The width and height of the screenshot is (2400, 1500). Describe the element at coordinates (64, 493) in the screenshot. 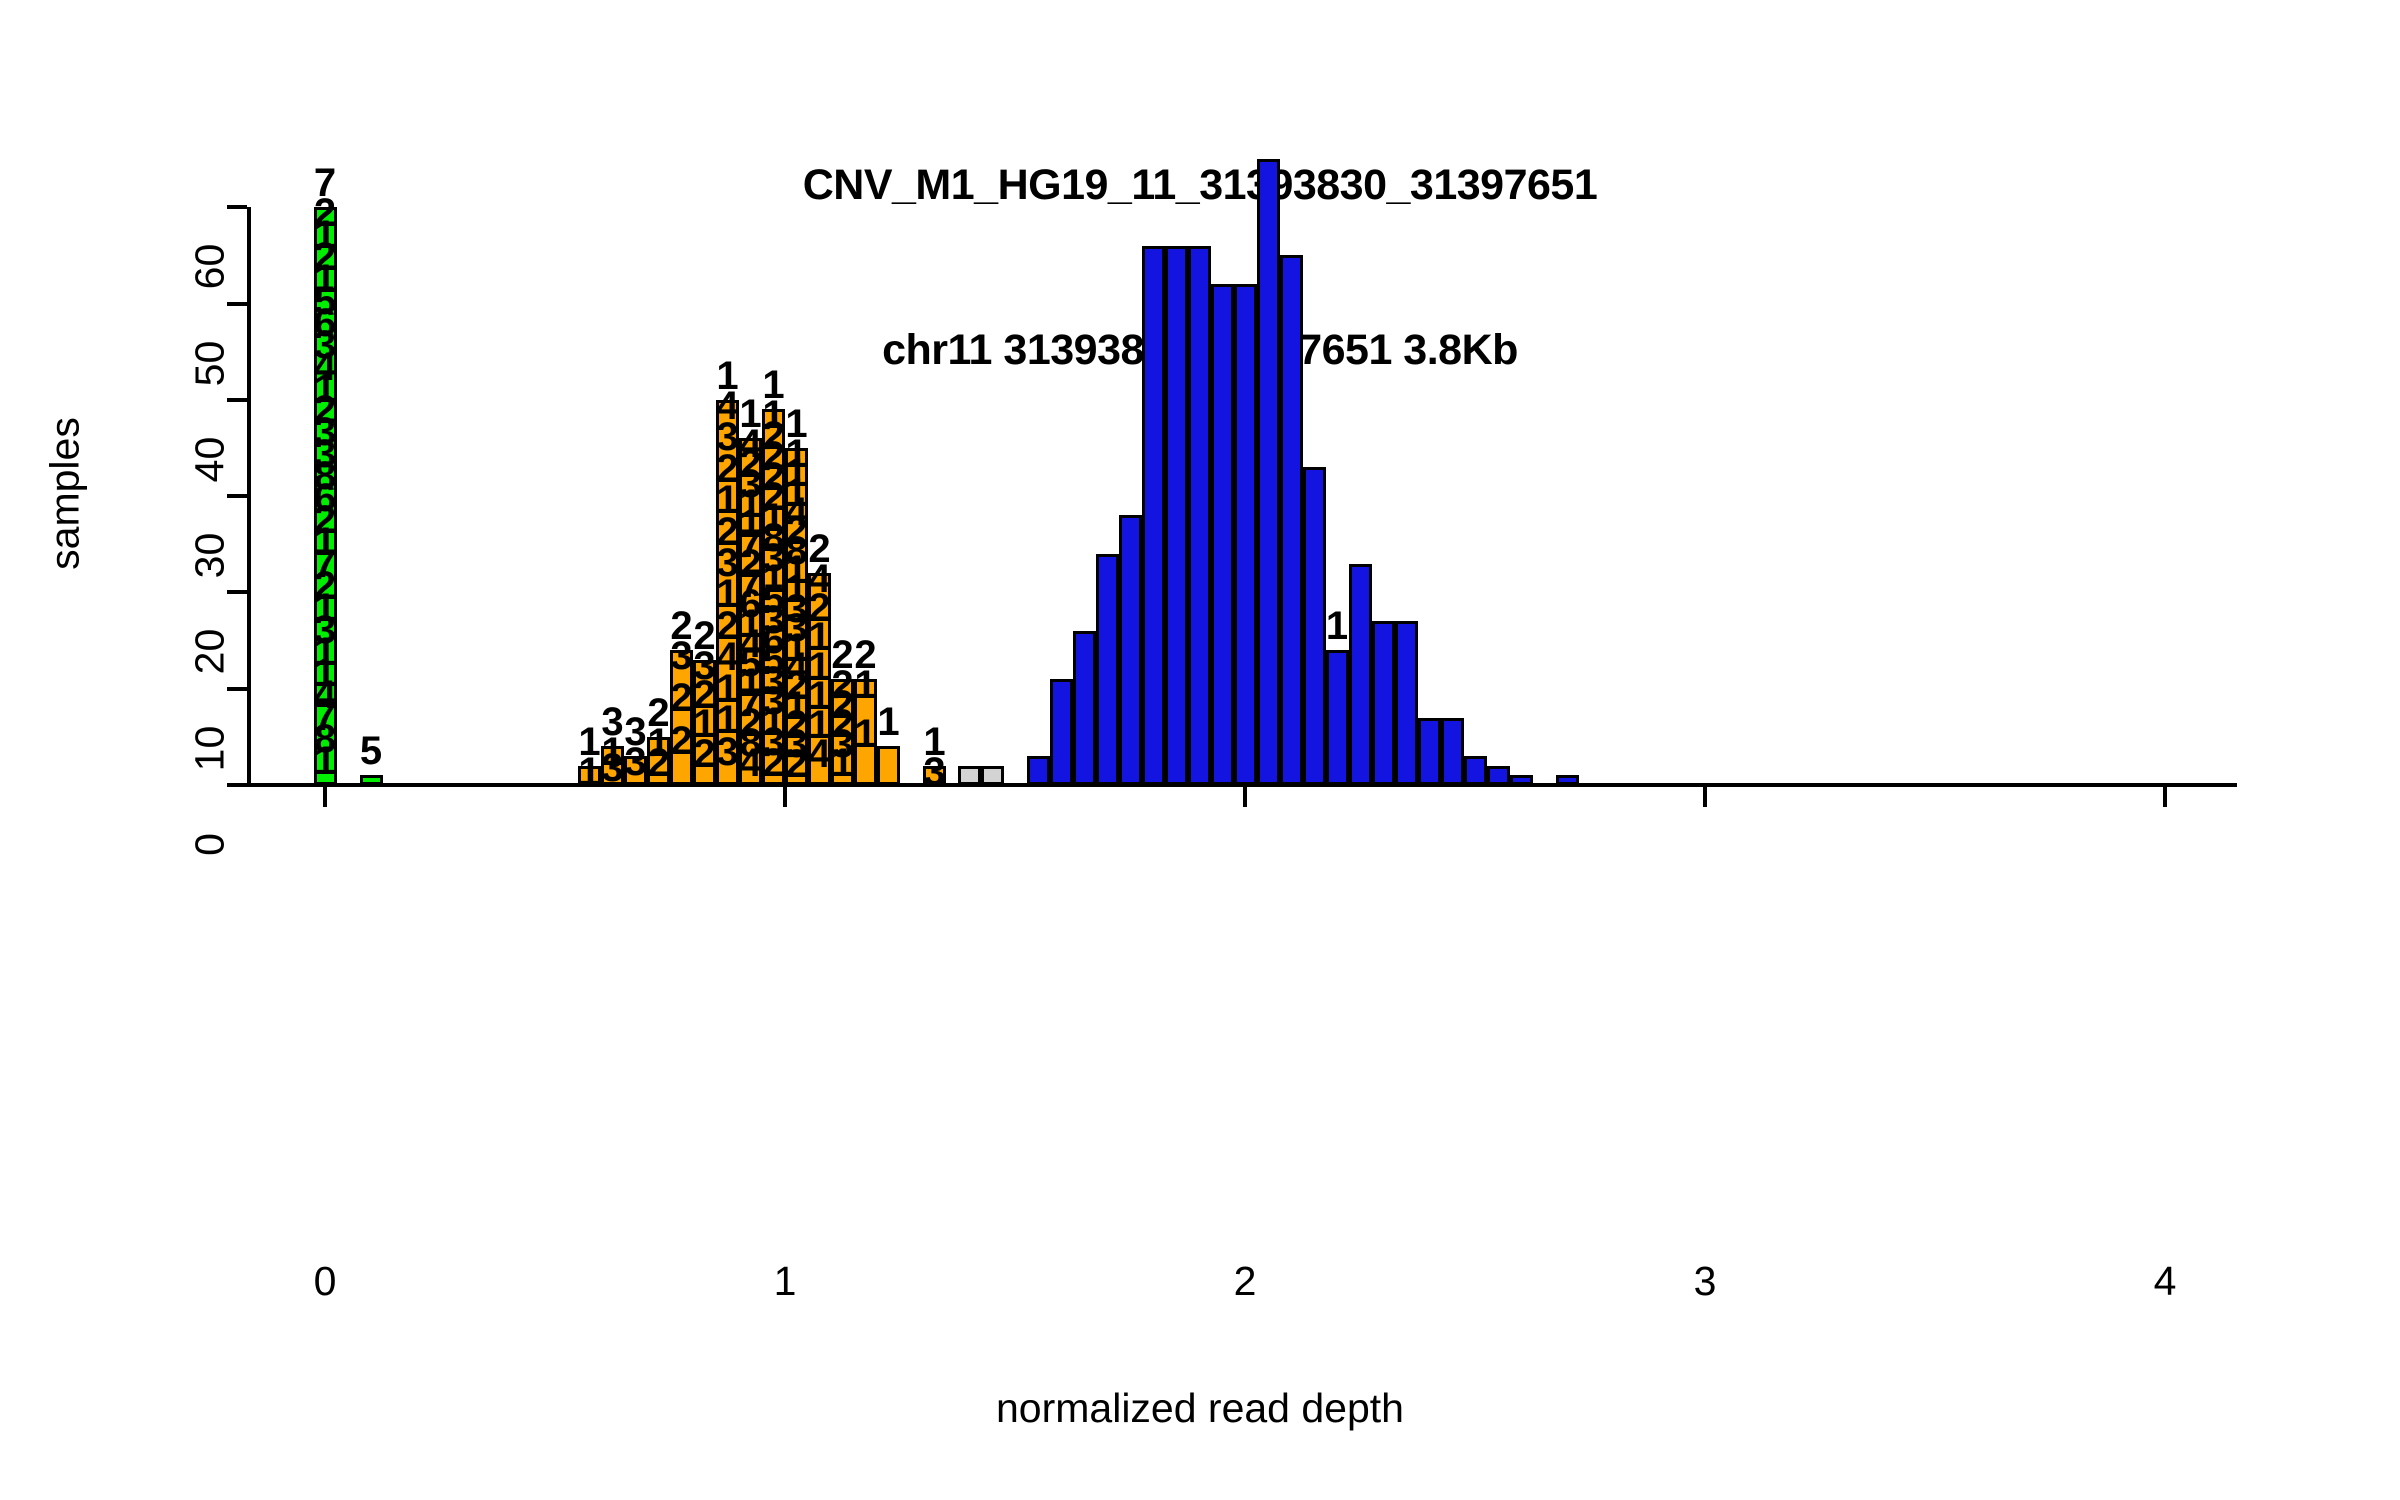

I see `y-axis-title: samples` at that location.